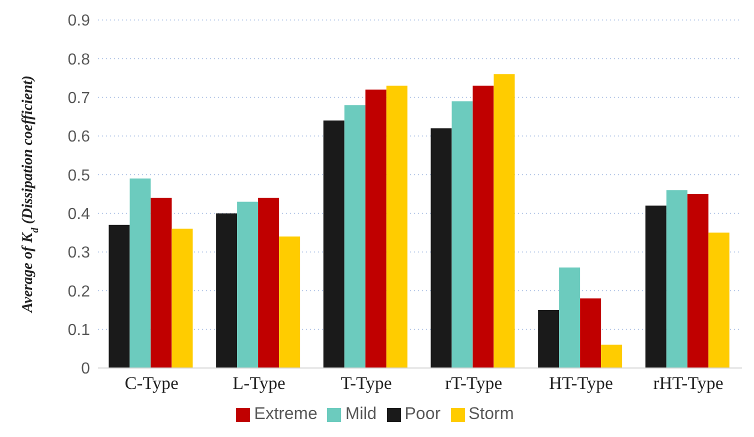  Describe the element at coordinates (85, 369) in the screenshot. I see `y-tick-label: 0` at that location.